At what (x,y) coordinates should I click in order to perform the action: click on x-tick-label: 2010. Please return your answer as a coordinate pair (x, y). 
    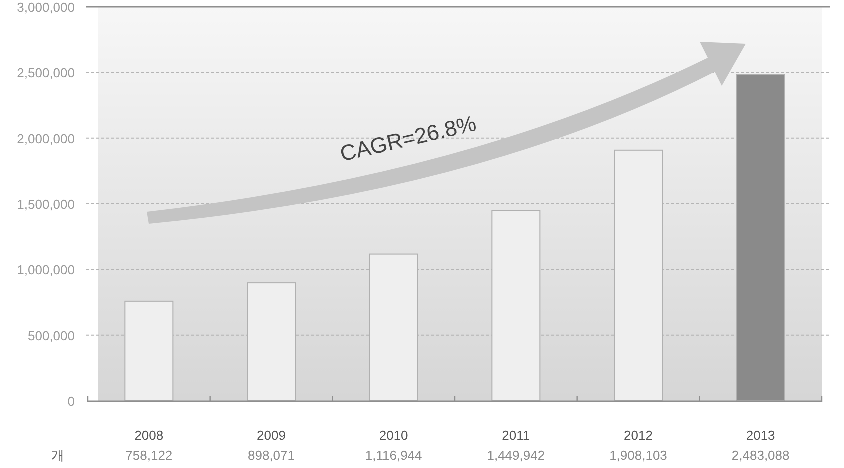
    Looking at the image, I should click on (393, 435).